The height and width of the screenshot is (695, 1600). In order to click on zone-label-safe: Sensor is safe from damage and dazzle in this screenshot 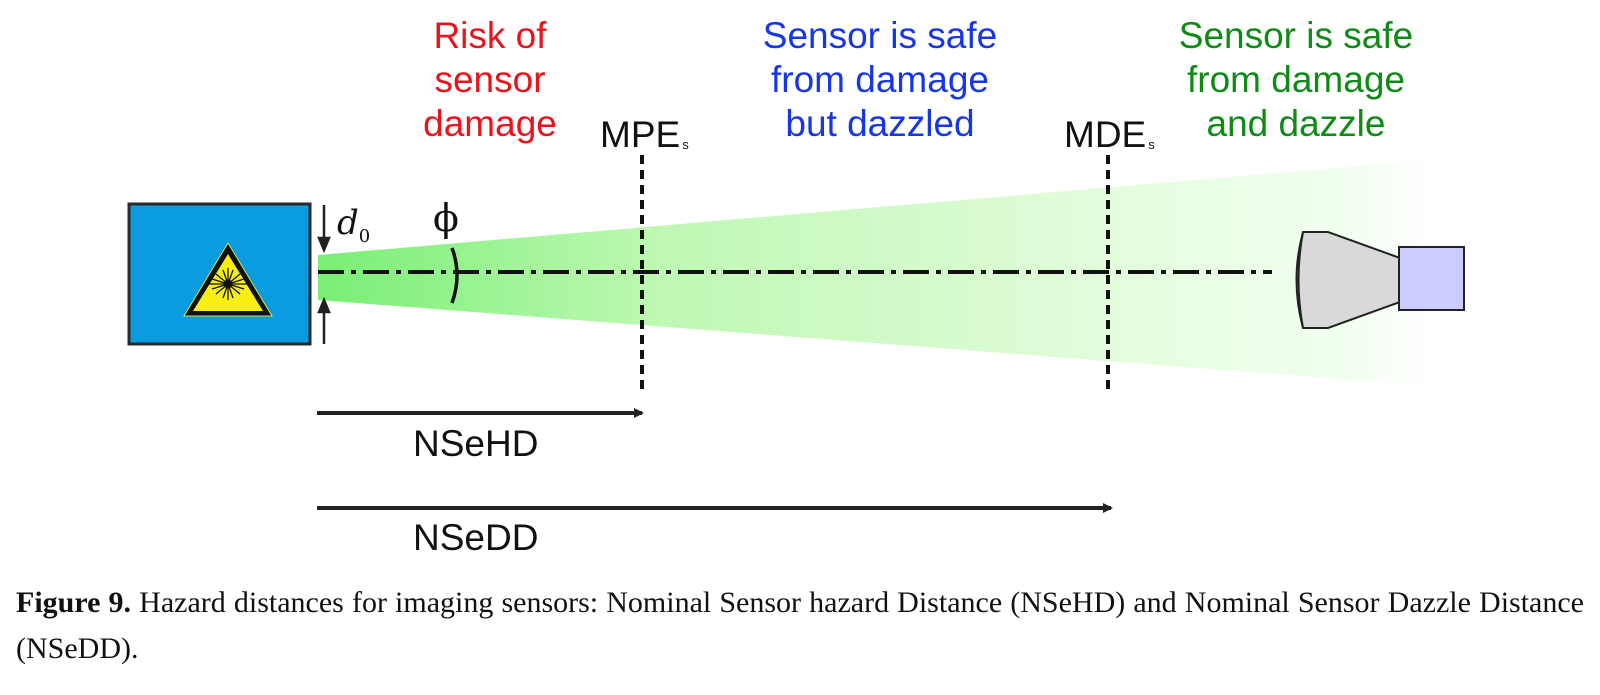, I will do `click(1296, 80)`.